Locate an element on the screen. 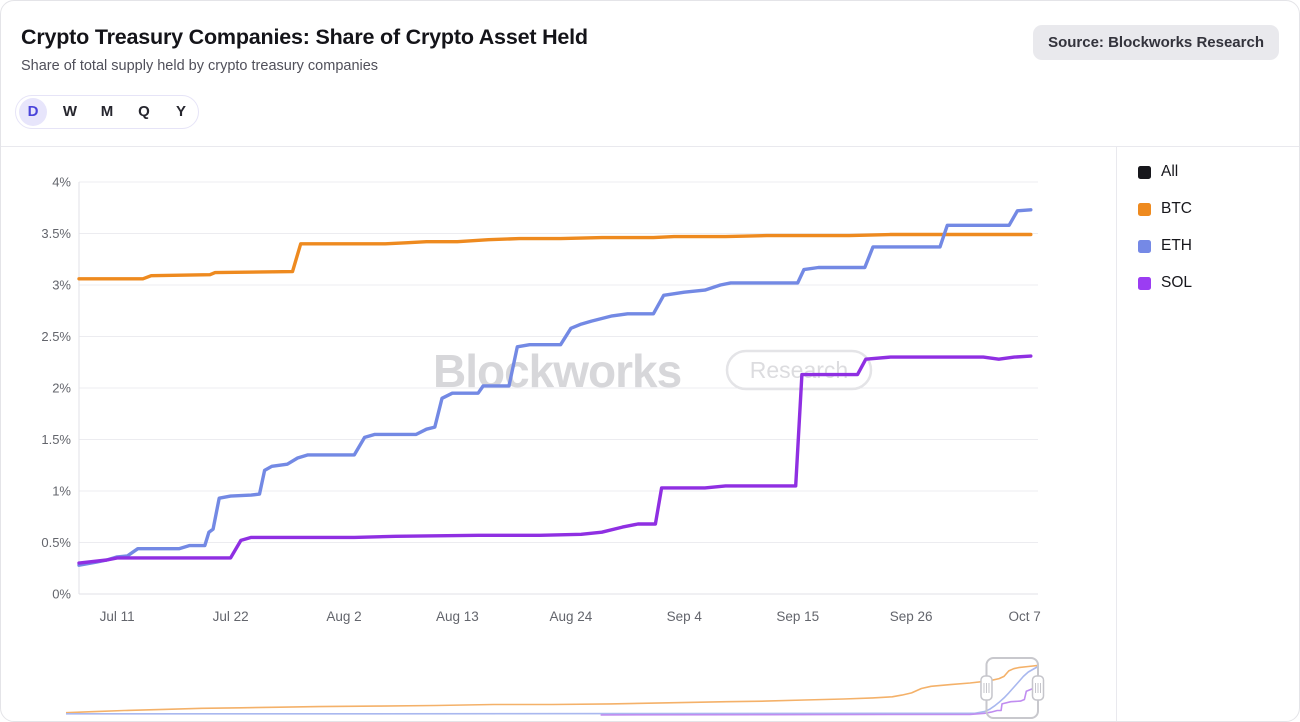 This screenshot has height=722, width=1300. y-axis-label: 1.5% is located at coordinates (56, 439).